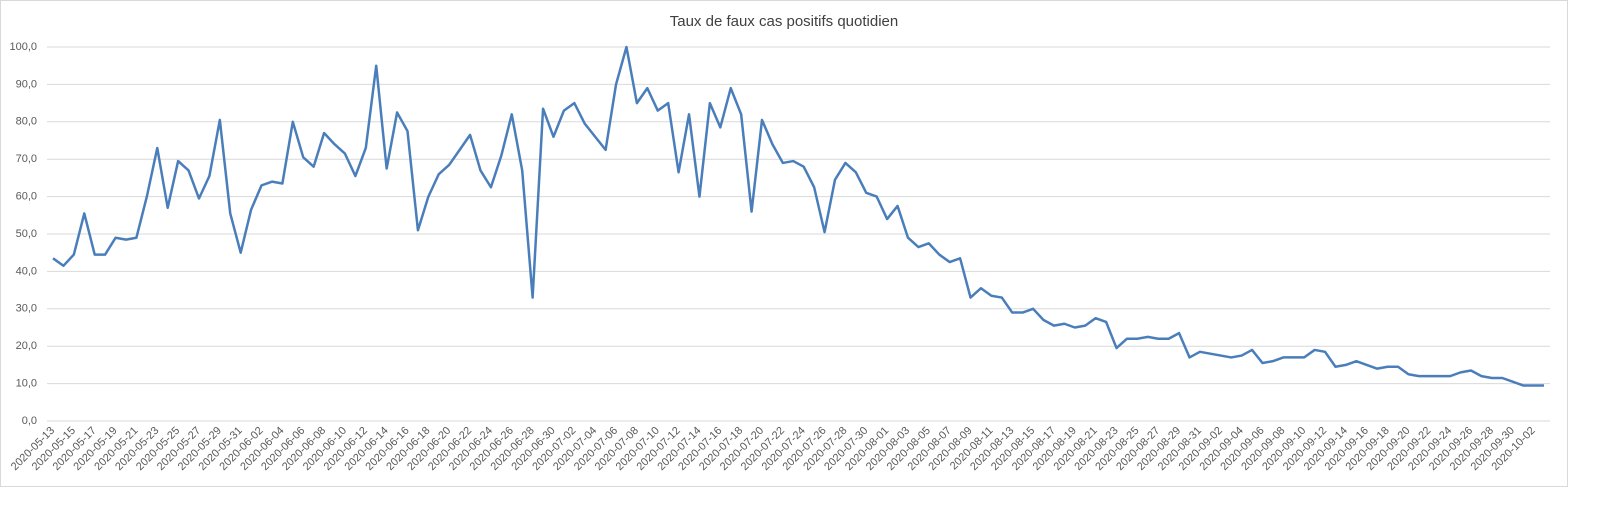  I want to click on y-tick-label: 80,0, so click(26, 122).